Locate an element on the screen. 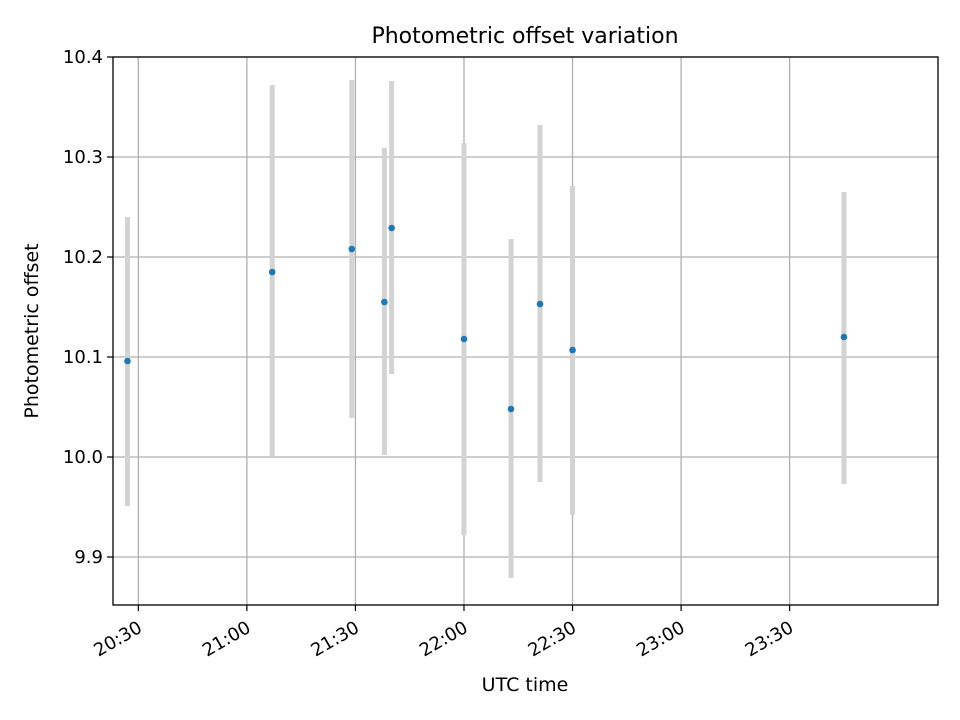  x-axis-ticks: 20:30 21:00 21:30 22:00 22:30 23:00 23:30 is located at coordinates (443, 633).